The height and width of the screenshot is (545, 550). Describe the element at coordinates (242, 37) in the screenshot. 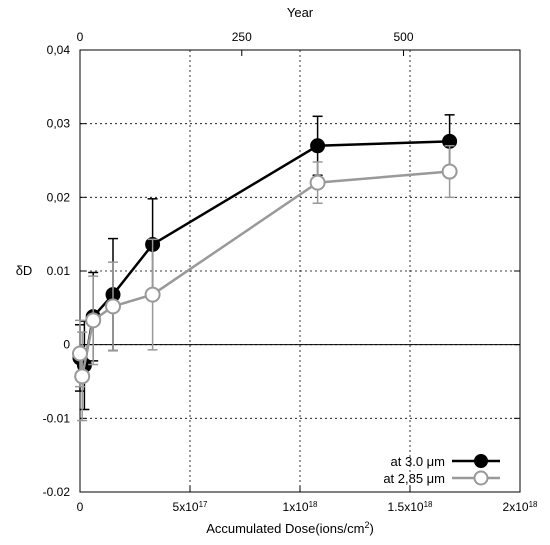

I see `x2-tick-label: 250` at that location.